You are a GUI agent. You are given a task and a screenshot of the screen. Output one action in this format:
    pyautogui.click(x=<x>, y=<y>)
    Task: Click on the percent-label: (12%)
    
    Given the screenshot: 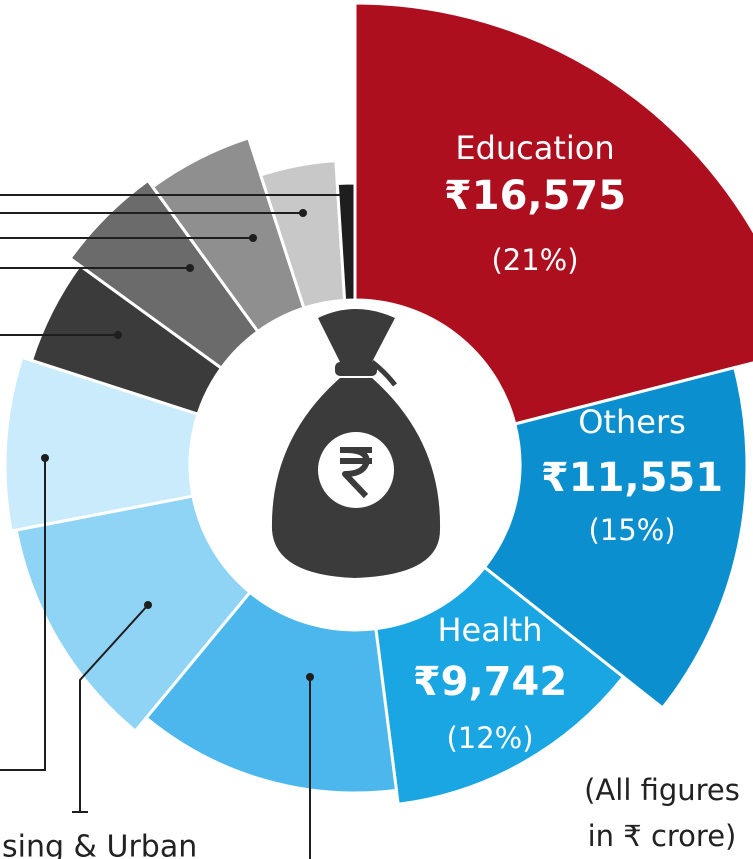 What is the action you would take?
    pyautogui.click(x=489, y=738)
    